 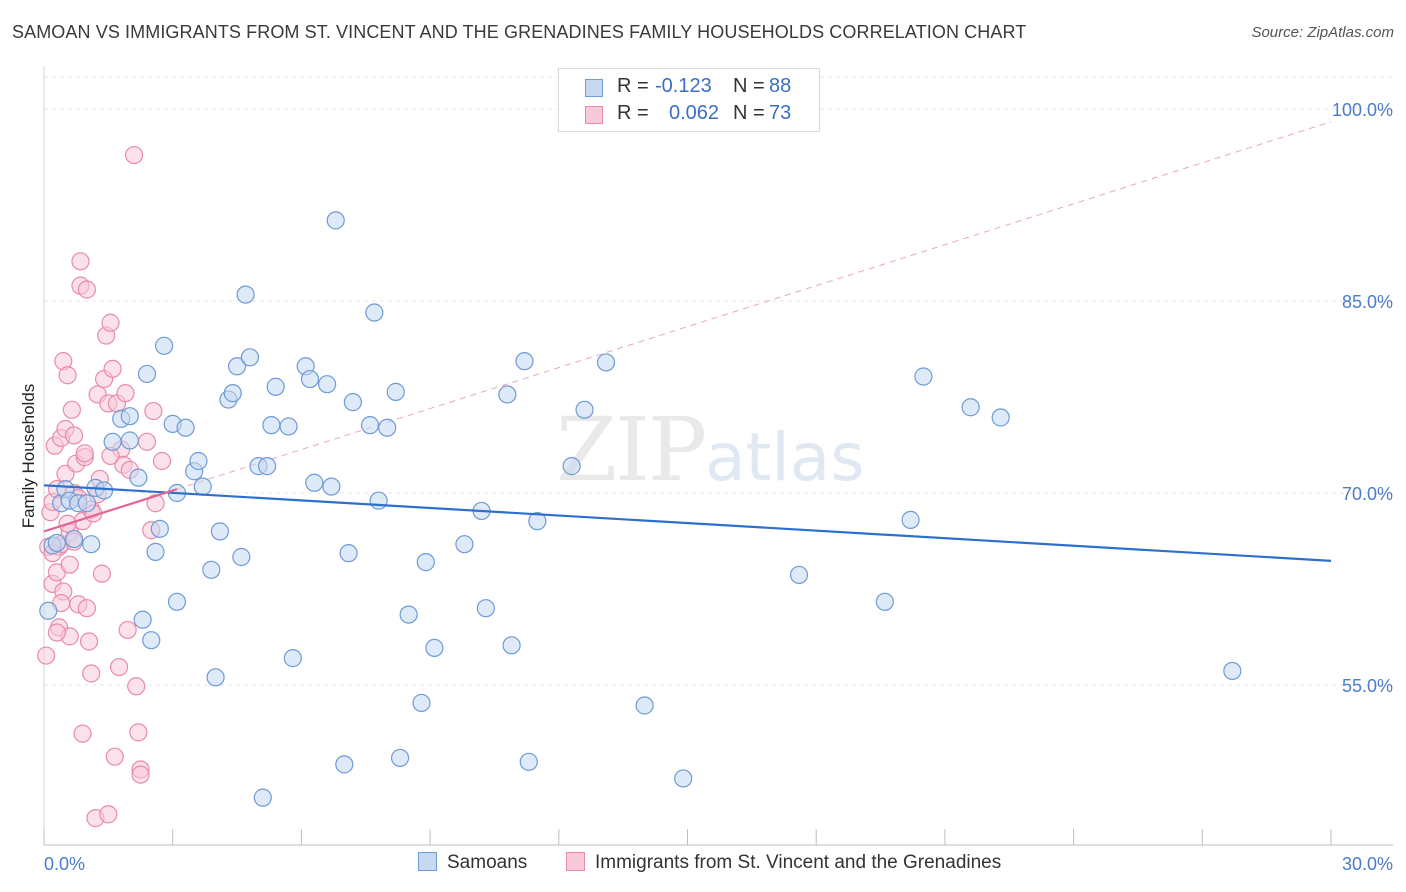 What do you see at coordinates (683, 86) in the screenshot?
I see `legend-r-value: -0.123` at bounding box center [683, 86].